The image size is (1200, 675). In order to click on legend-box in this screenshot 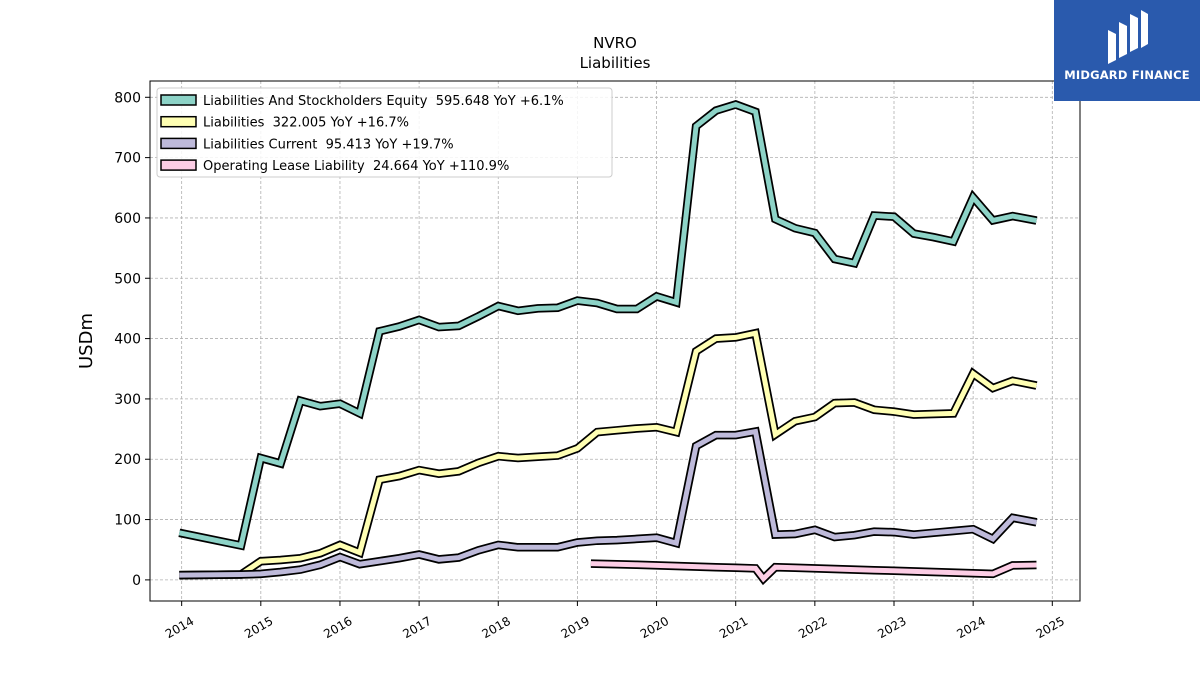, I will do `click(384, 132)`.